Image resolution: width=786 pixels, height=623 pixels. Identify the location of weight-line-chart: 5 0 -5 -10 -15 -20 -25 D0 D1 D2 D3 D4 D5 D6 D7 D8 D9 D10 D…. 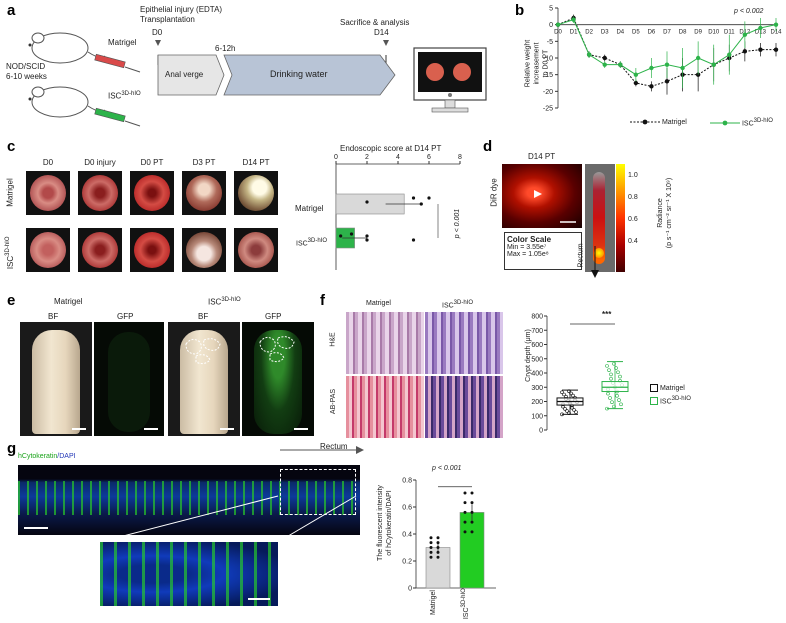
(662, 59).